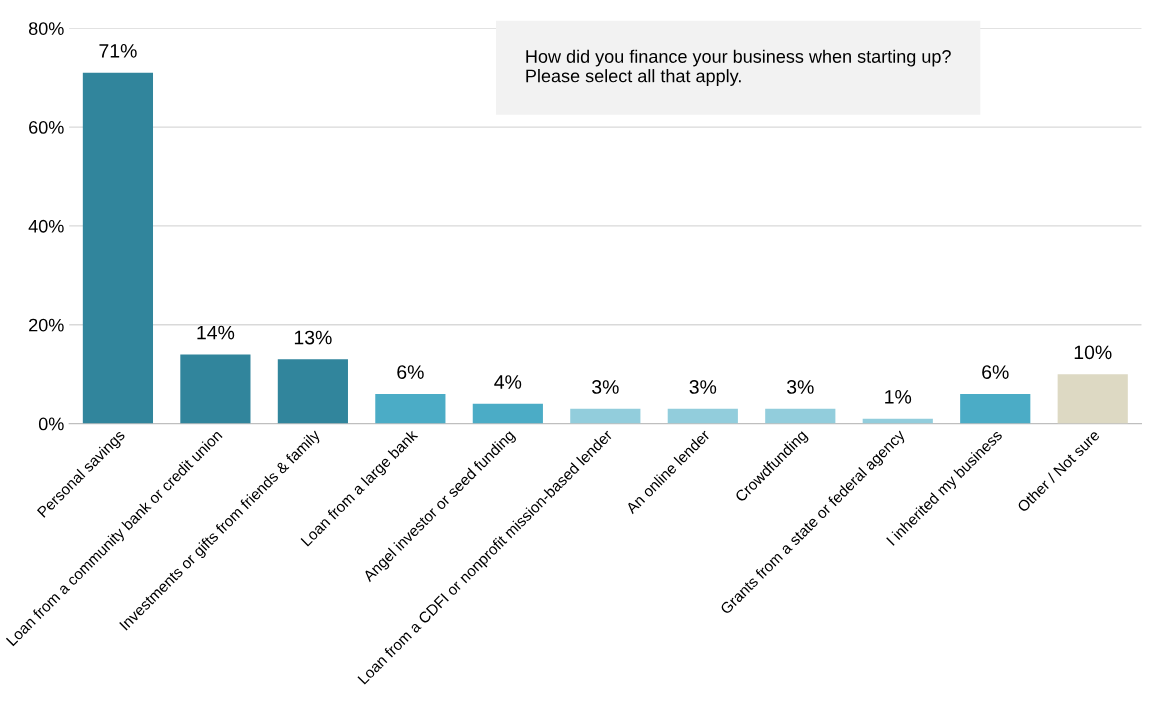 The height and width of the screenshot is (706, 1153). I want to click on data-label: 13%, so click(313, 337).